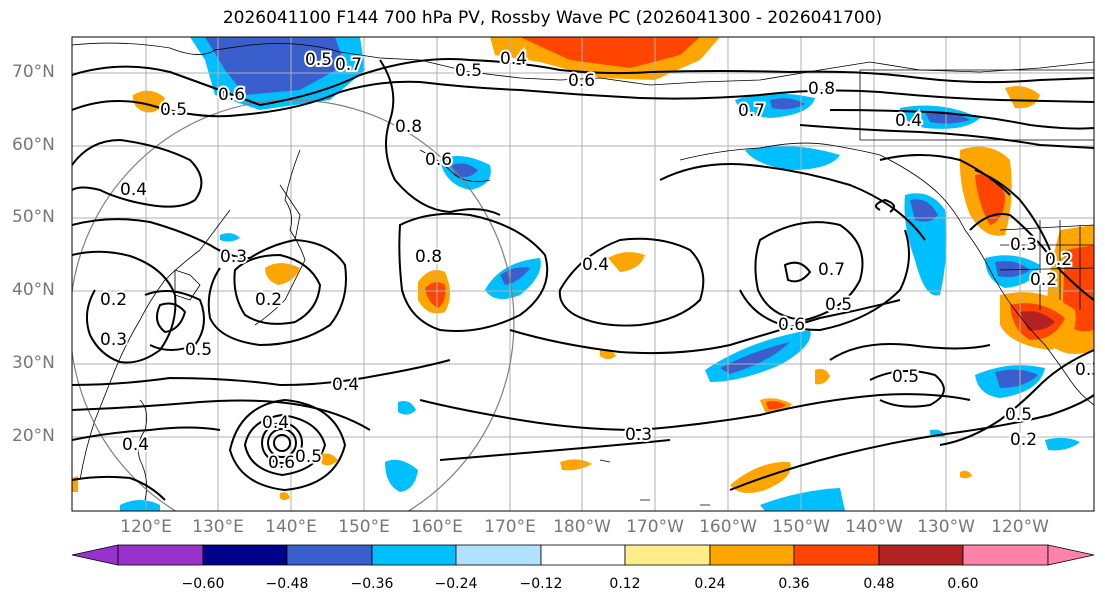 Image resolution: width=1105 pixels, height=604 pixels. I want to click on lat-label-60n: 60°N, so click(33, 145).